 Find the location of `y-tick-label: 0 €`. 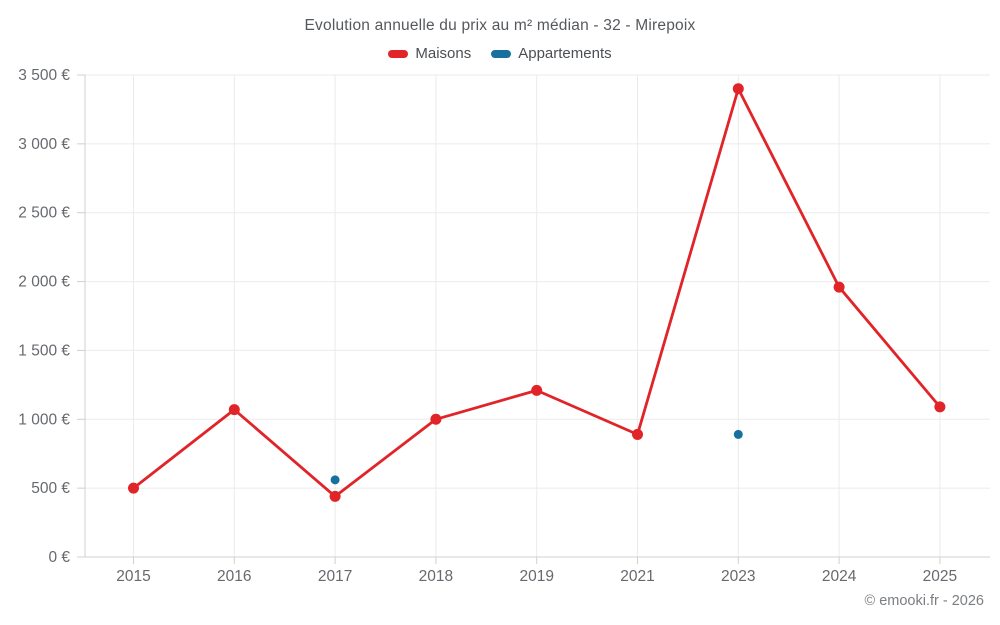

y-tick-label: 0 € is located at coordinates (59, 557).